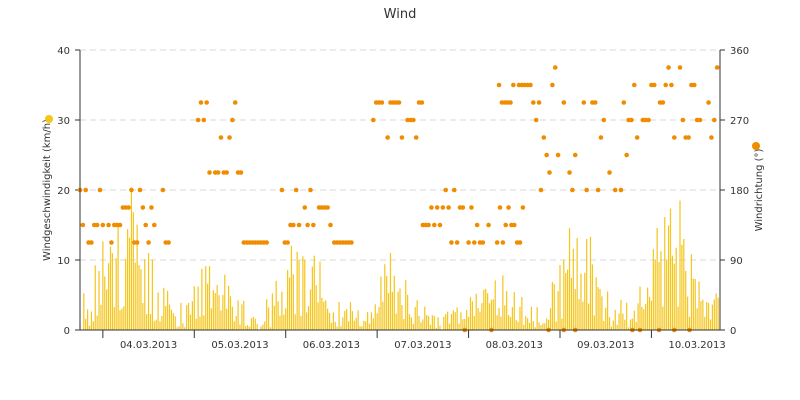  I want to click on x-tick-label: 10.03.2013, so click(697, 345).